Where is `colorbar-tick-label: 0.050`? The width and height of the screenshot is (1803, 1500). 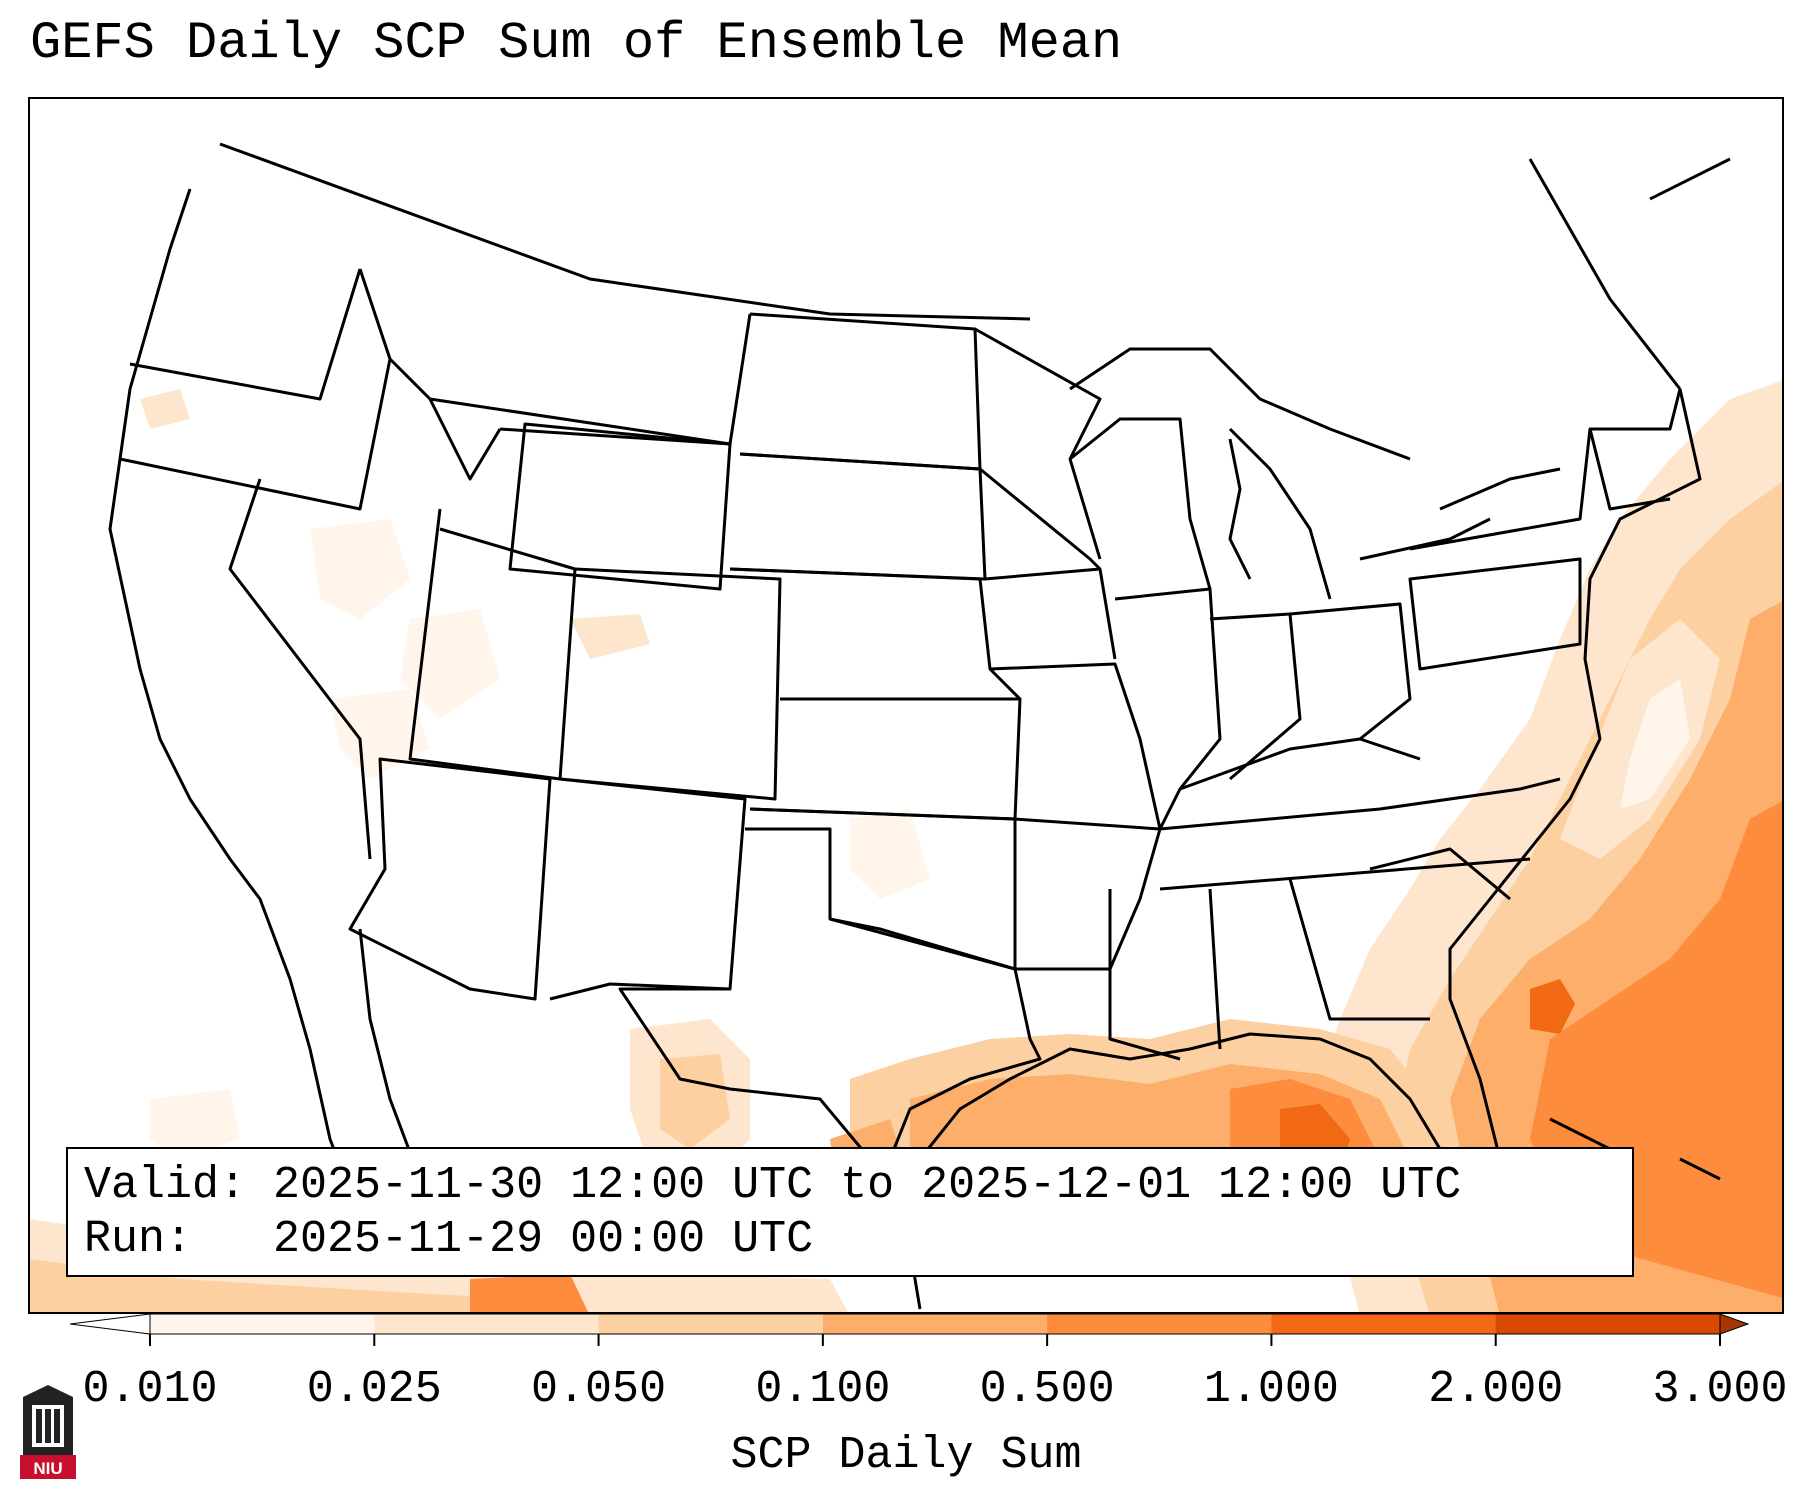 colorbar-tick-label: 0.050 is located at coordinates (599, 1389).